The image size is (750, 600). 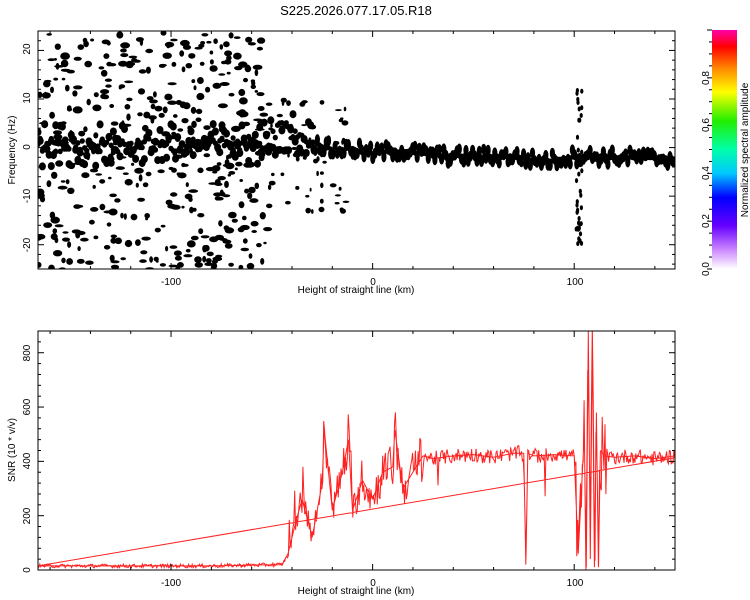 What do you see at coordinates (27, 352) in the screenshot?
I see `snr-y-tick: 800` at bounding box center [27, 352].